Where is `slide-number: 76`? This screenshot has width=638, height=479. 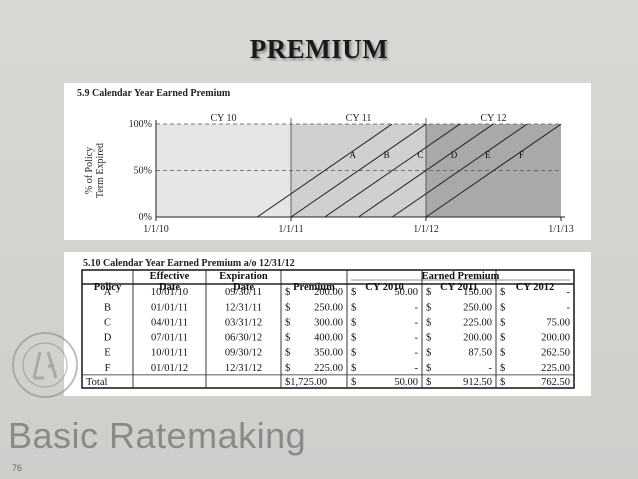
slide-number: 76 is located at coordinates (17, 468).